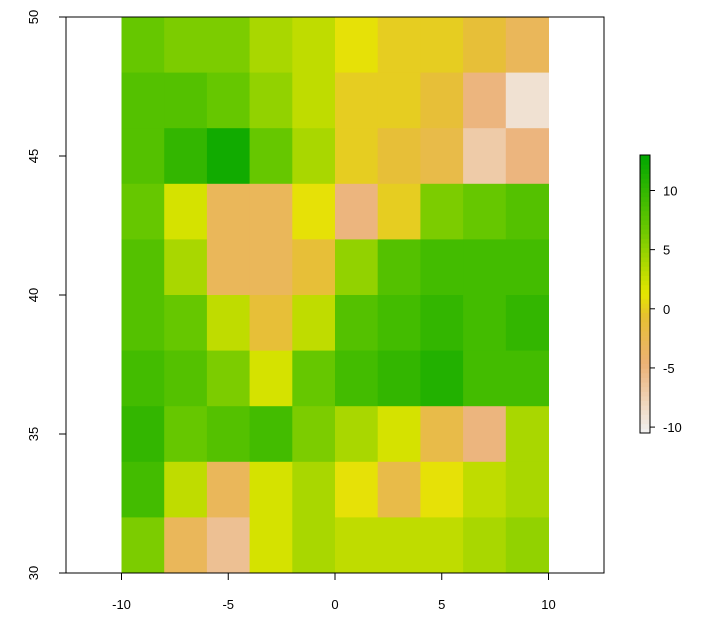  I want to click on y-tick-label: 30, so click(33, 573).